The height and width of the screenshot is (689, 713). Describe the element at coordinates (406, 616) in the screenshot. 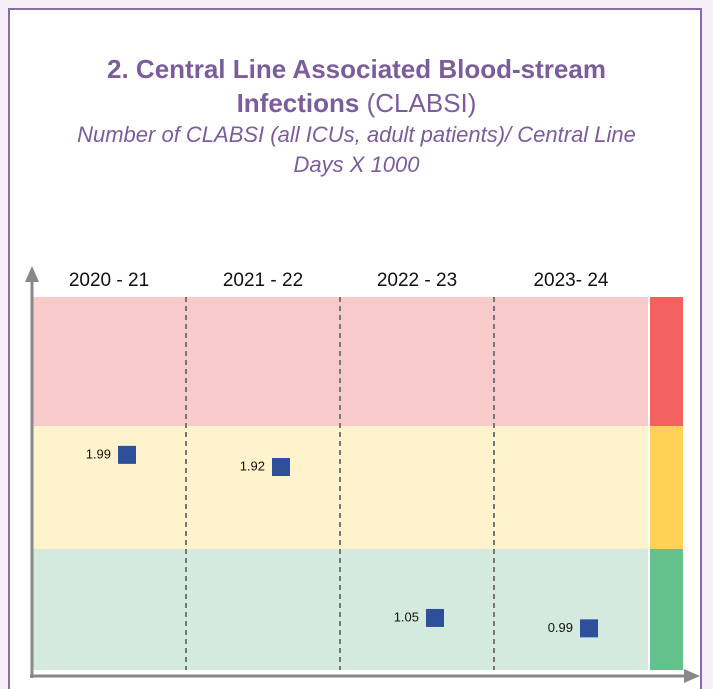

I see `value-label: 1.05` at that location.